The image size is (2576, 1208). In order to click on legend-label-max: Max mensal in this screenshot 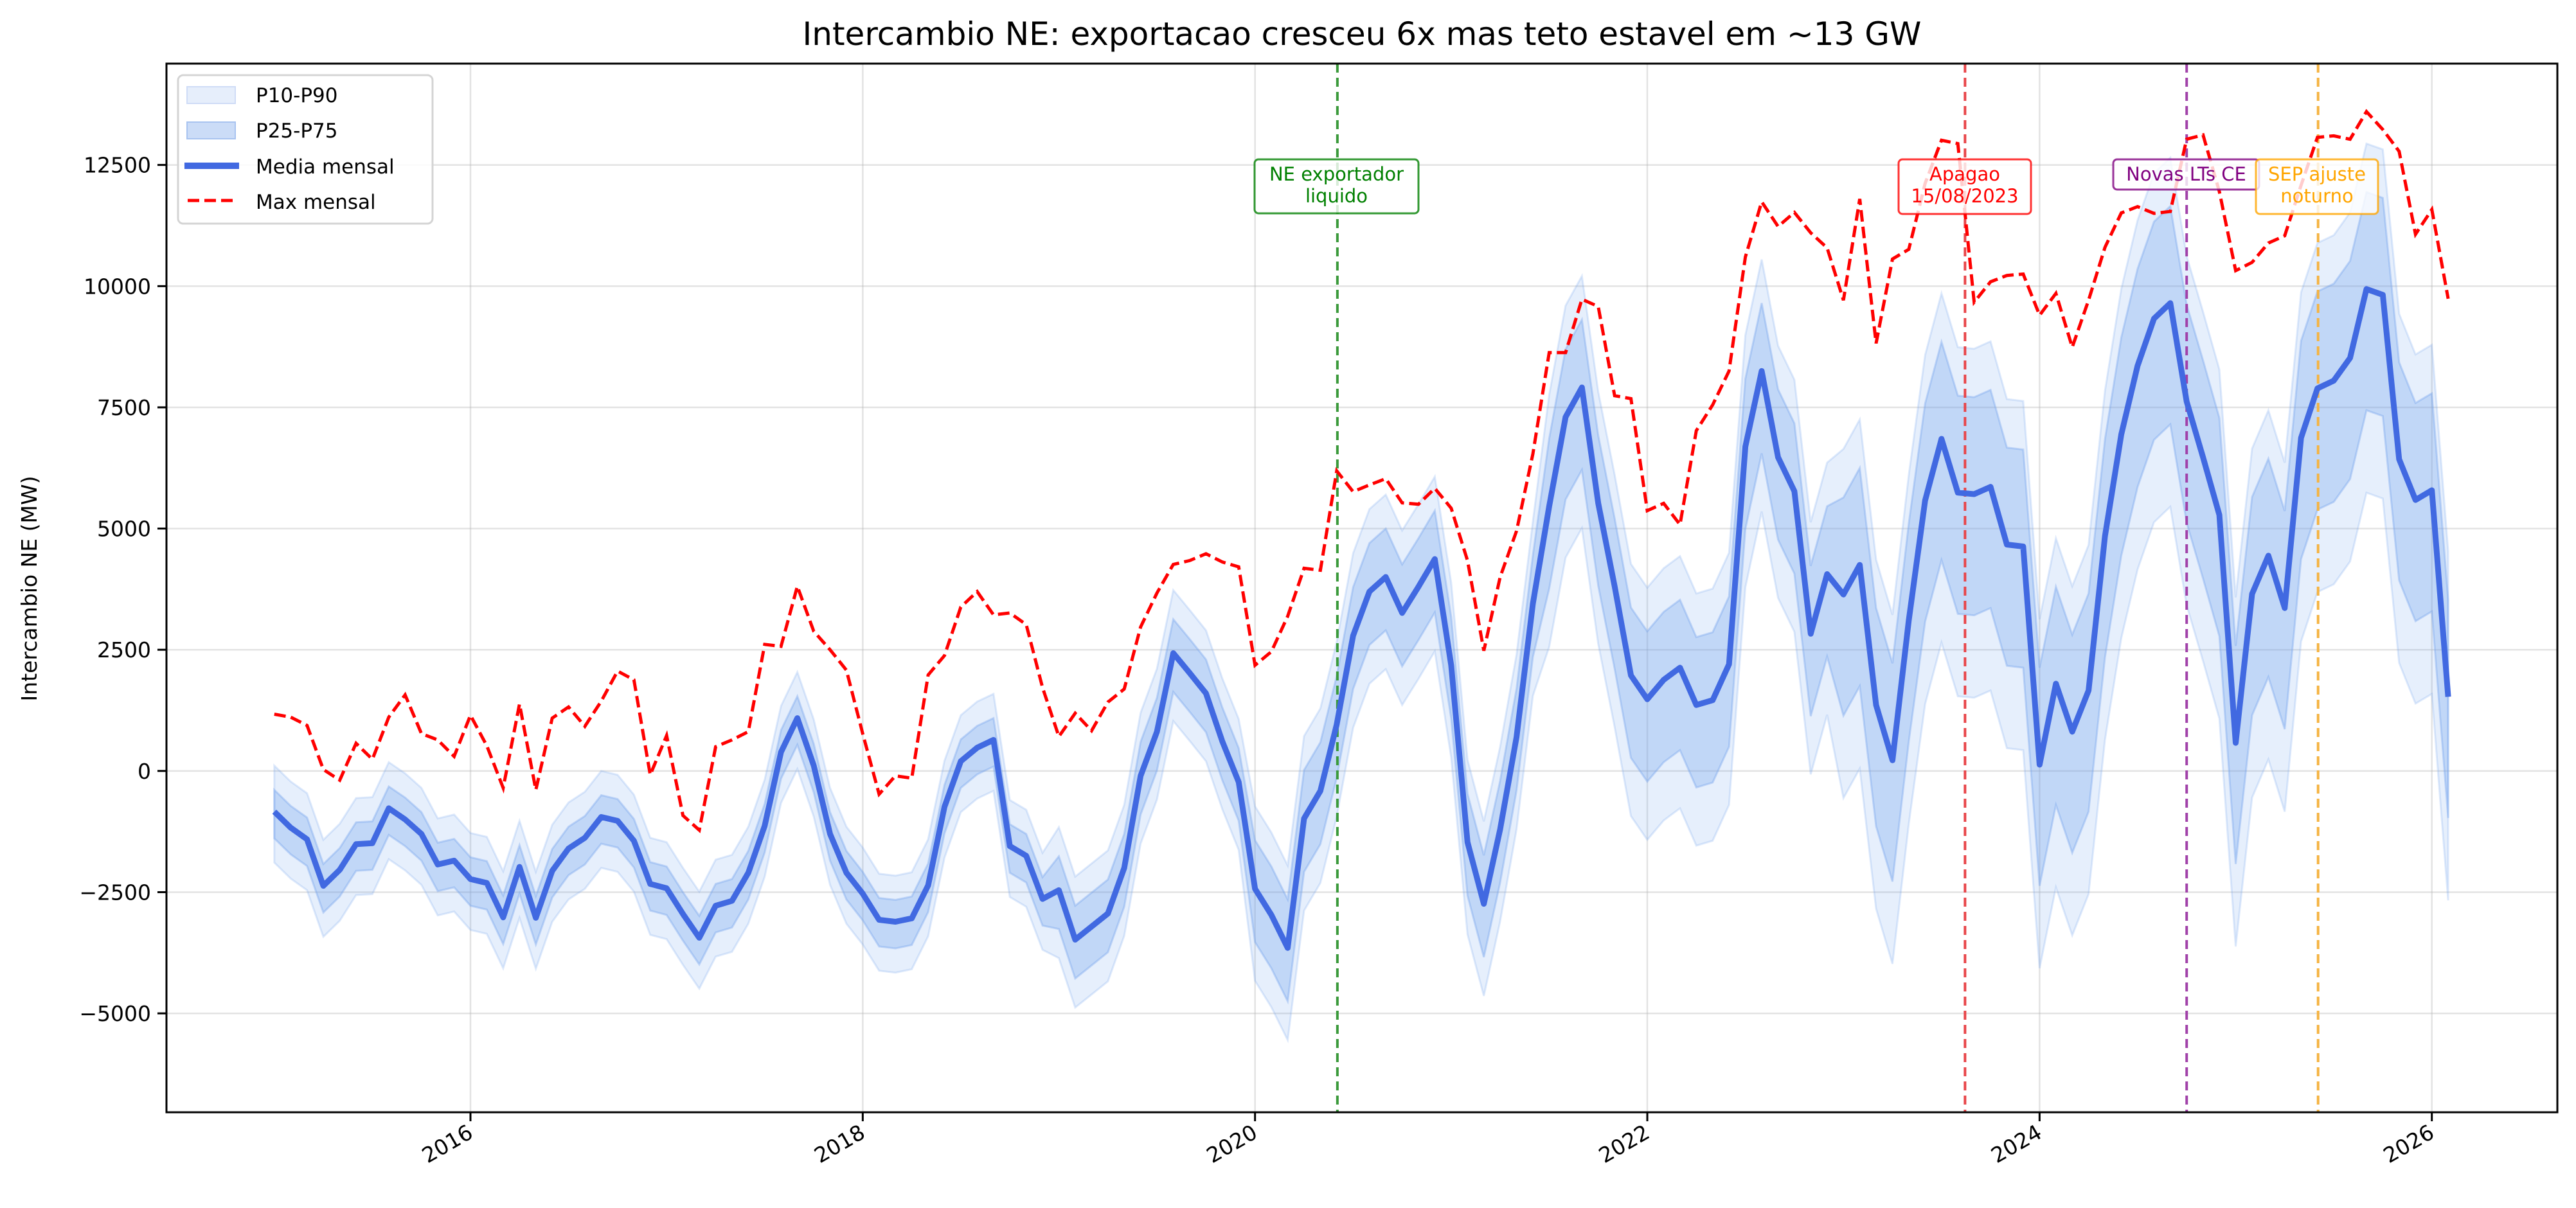, I will do `click(316, 202)`.